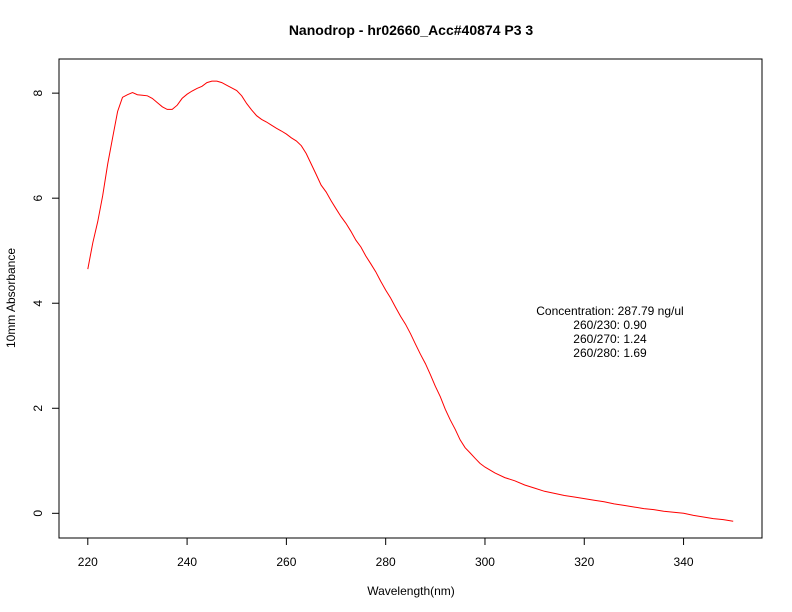 The width and height of the screenshot is (792, 612). I want to click on y-tick-label: 4, so click(38, 303).